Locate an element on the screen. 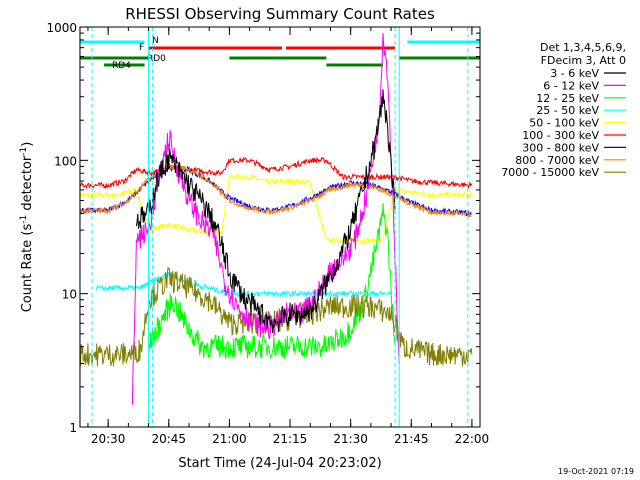  chart-title: RHESSI Observing Summary Count Rates is located at coordinates (280, 14).